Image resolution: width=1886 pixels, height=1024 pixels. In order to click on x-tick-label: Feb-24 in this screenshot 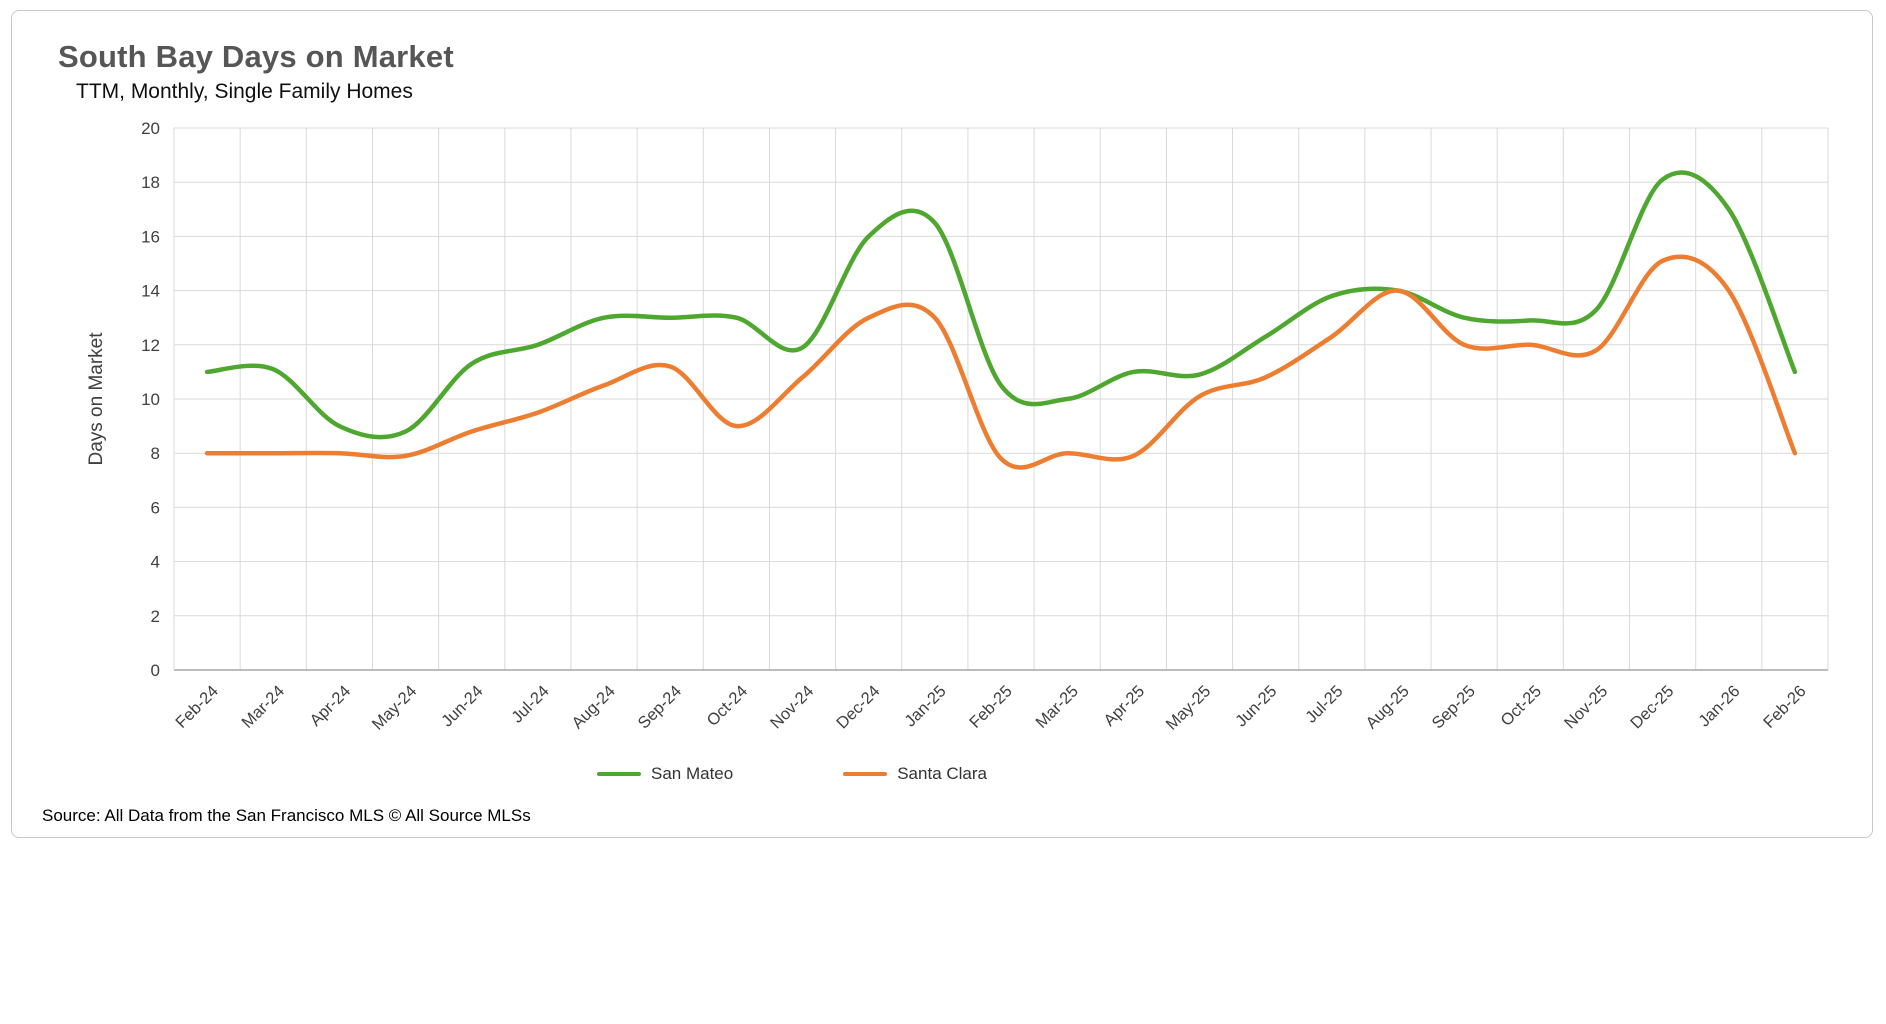, I will do `click(197, 707)`.